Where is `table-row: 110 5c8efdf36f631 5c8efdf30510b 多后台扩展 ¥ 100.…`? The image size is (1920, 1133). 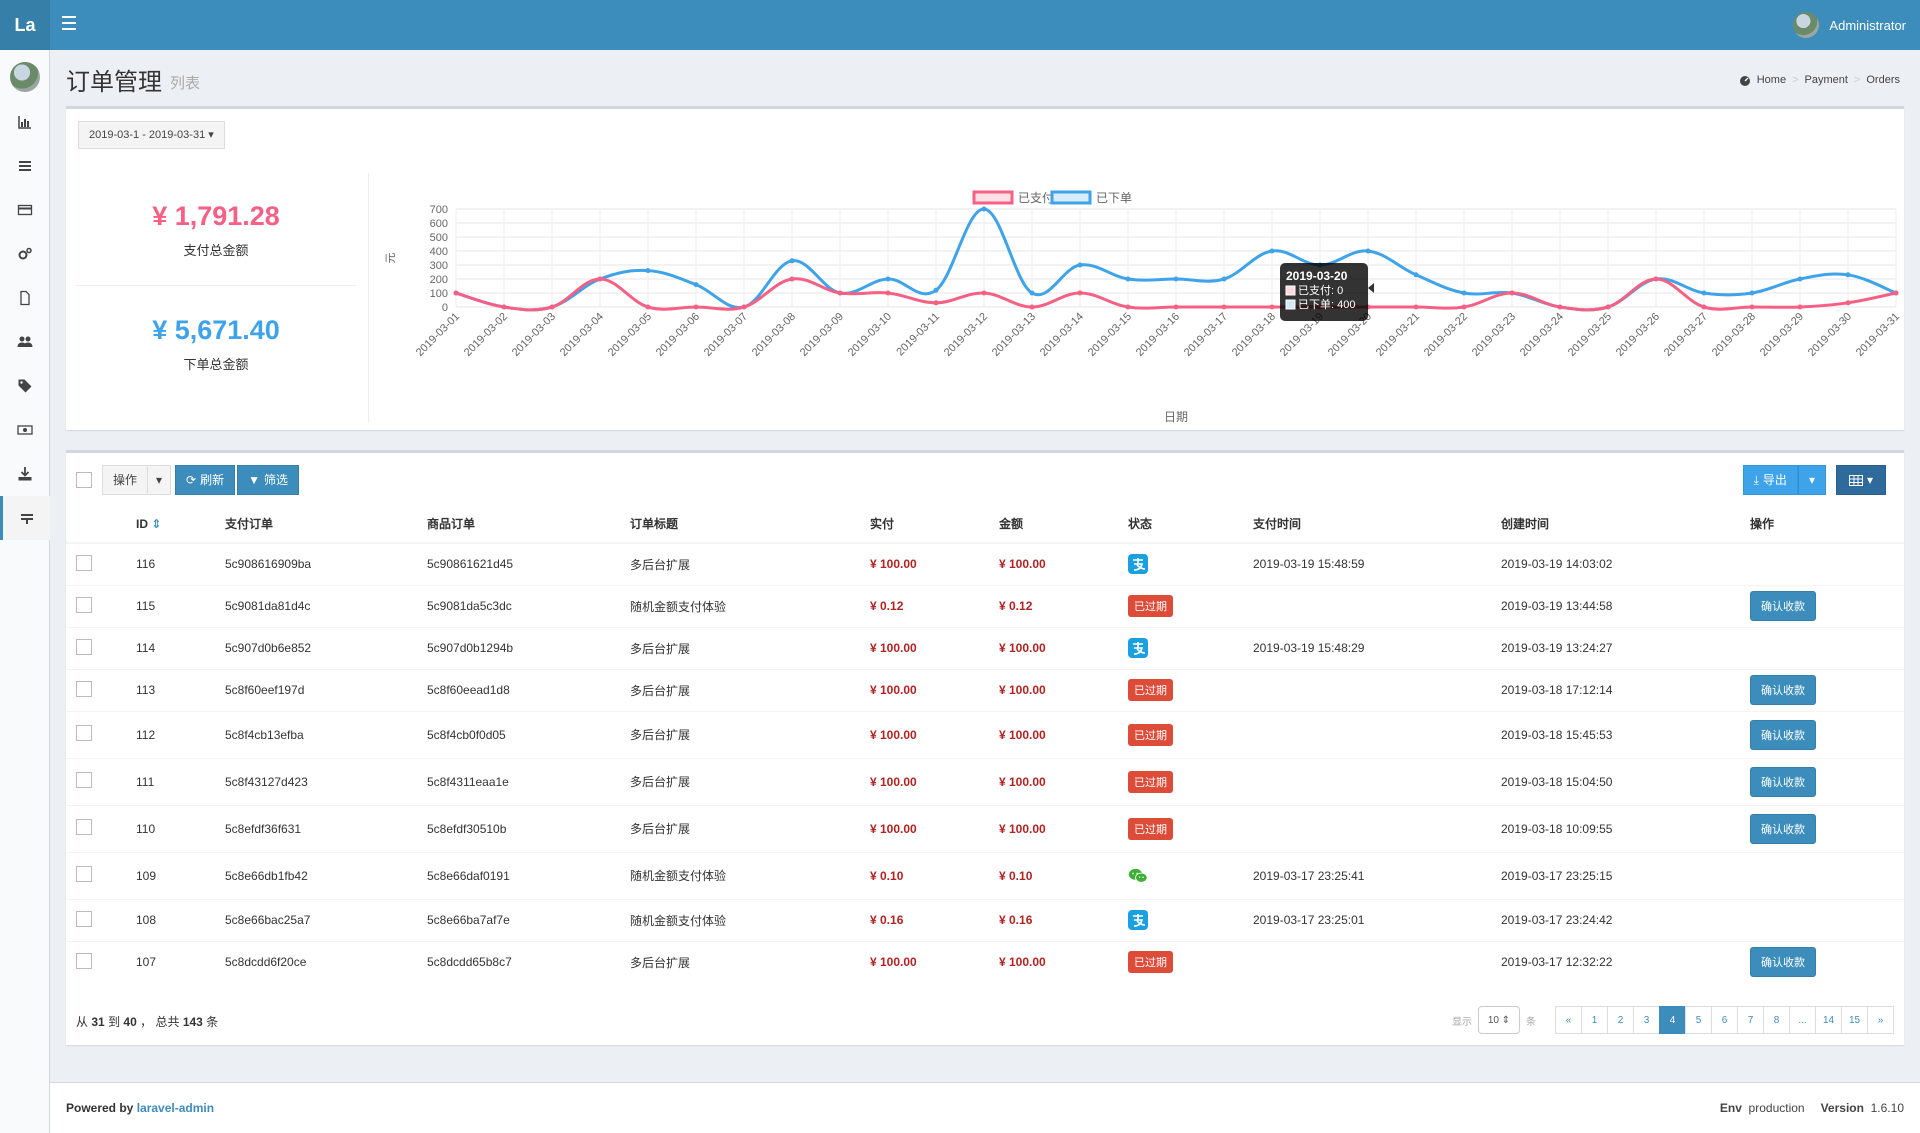
table-row: 110 5c8efdf36f631 5c8efdf30510b 多后台扩展 ¥ 100.… is located at coordinates (985, 828).